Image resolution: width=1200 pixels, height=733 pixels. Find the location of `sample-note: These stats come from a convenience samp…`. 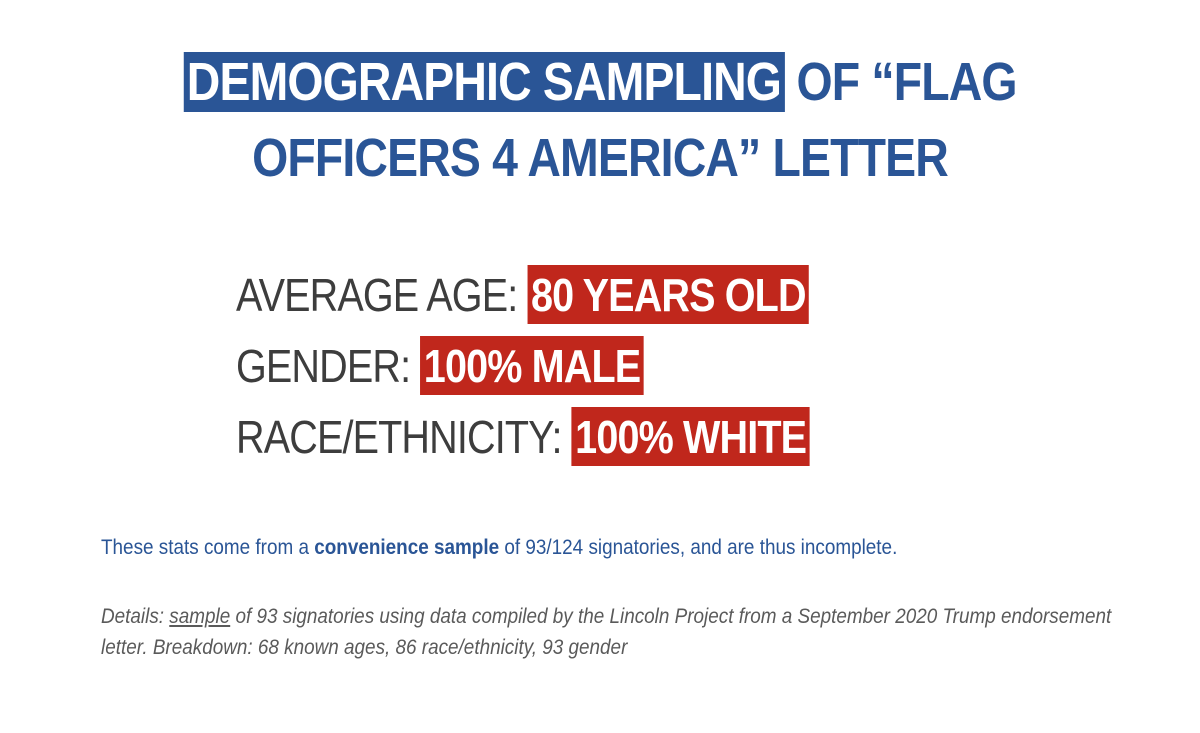

sample-note: These stats come from a convenience samp… is located at coordinates (499, 548).